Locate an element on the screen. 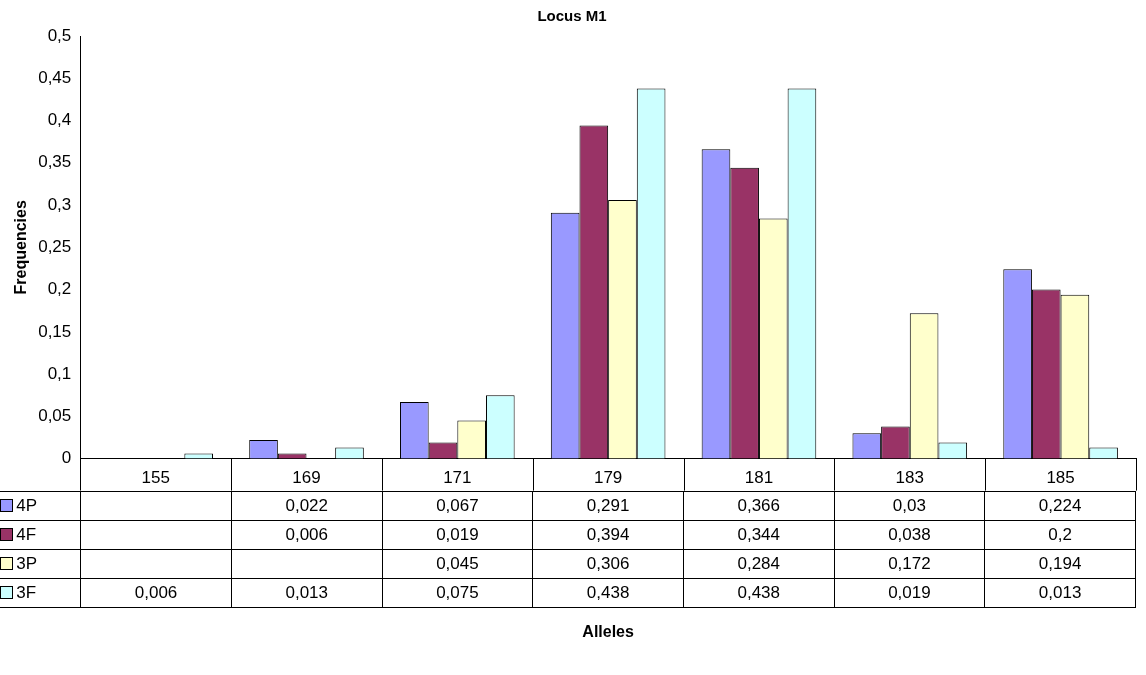 The height and width of the screenshot is (675, 1146). x-tick-label: 183 is located at coordinates (909, 478).